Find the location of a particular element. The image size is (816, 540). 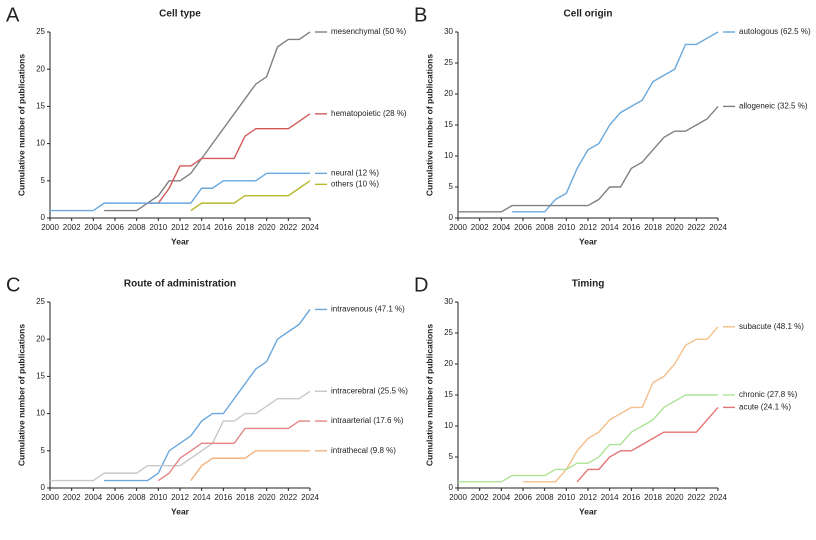

y-tick-label: 10 is located at coordinates (448, 425).